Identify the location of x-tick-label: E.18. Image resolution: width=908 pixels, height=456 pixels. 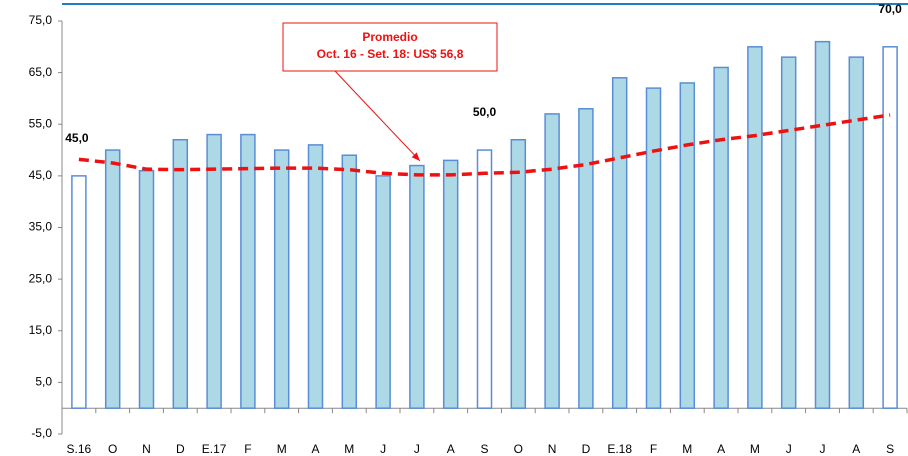
(619, 449).